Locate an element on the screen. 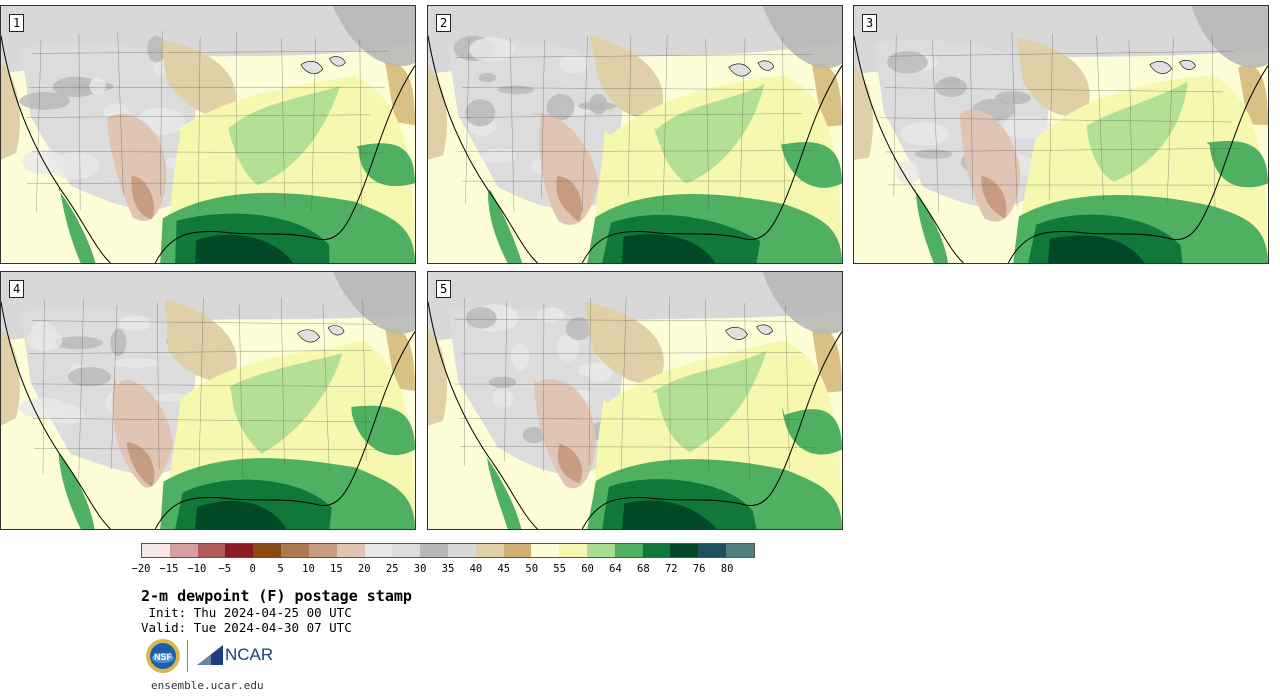  stamp-number: 2 is located at coordinates (444, 23).